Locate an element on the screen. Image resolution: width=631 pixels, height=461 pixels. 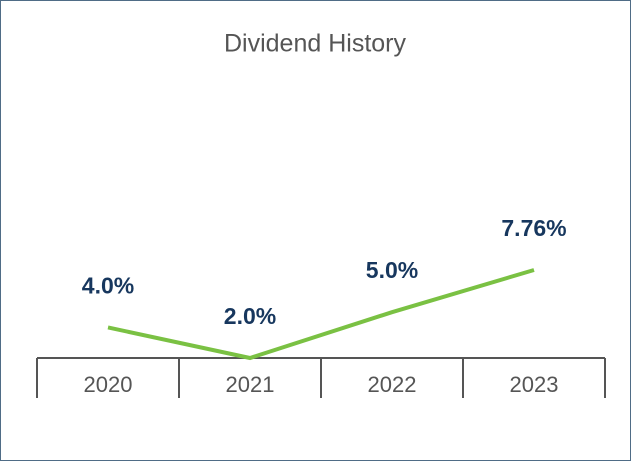
data-label: 5.0% is located at coordinates (392, 270).